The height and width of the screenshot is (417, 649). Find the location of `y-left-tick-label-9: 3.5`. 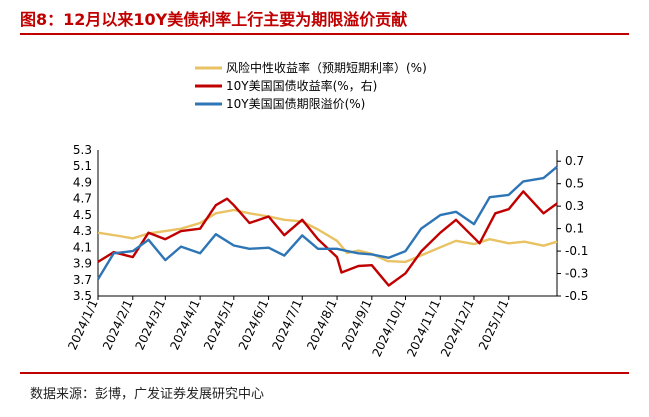

y-left-tick-label-9: 3.5 is located at coordinates (82, 296).